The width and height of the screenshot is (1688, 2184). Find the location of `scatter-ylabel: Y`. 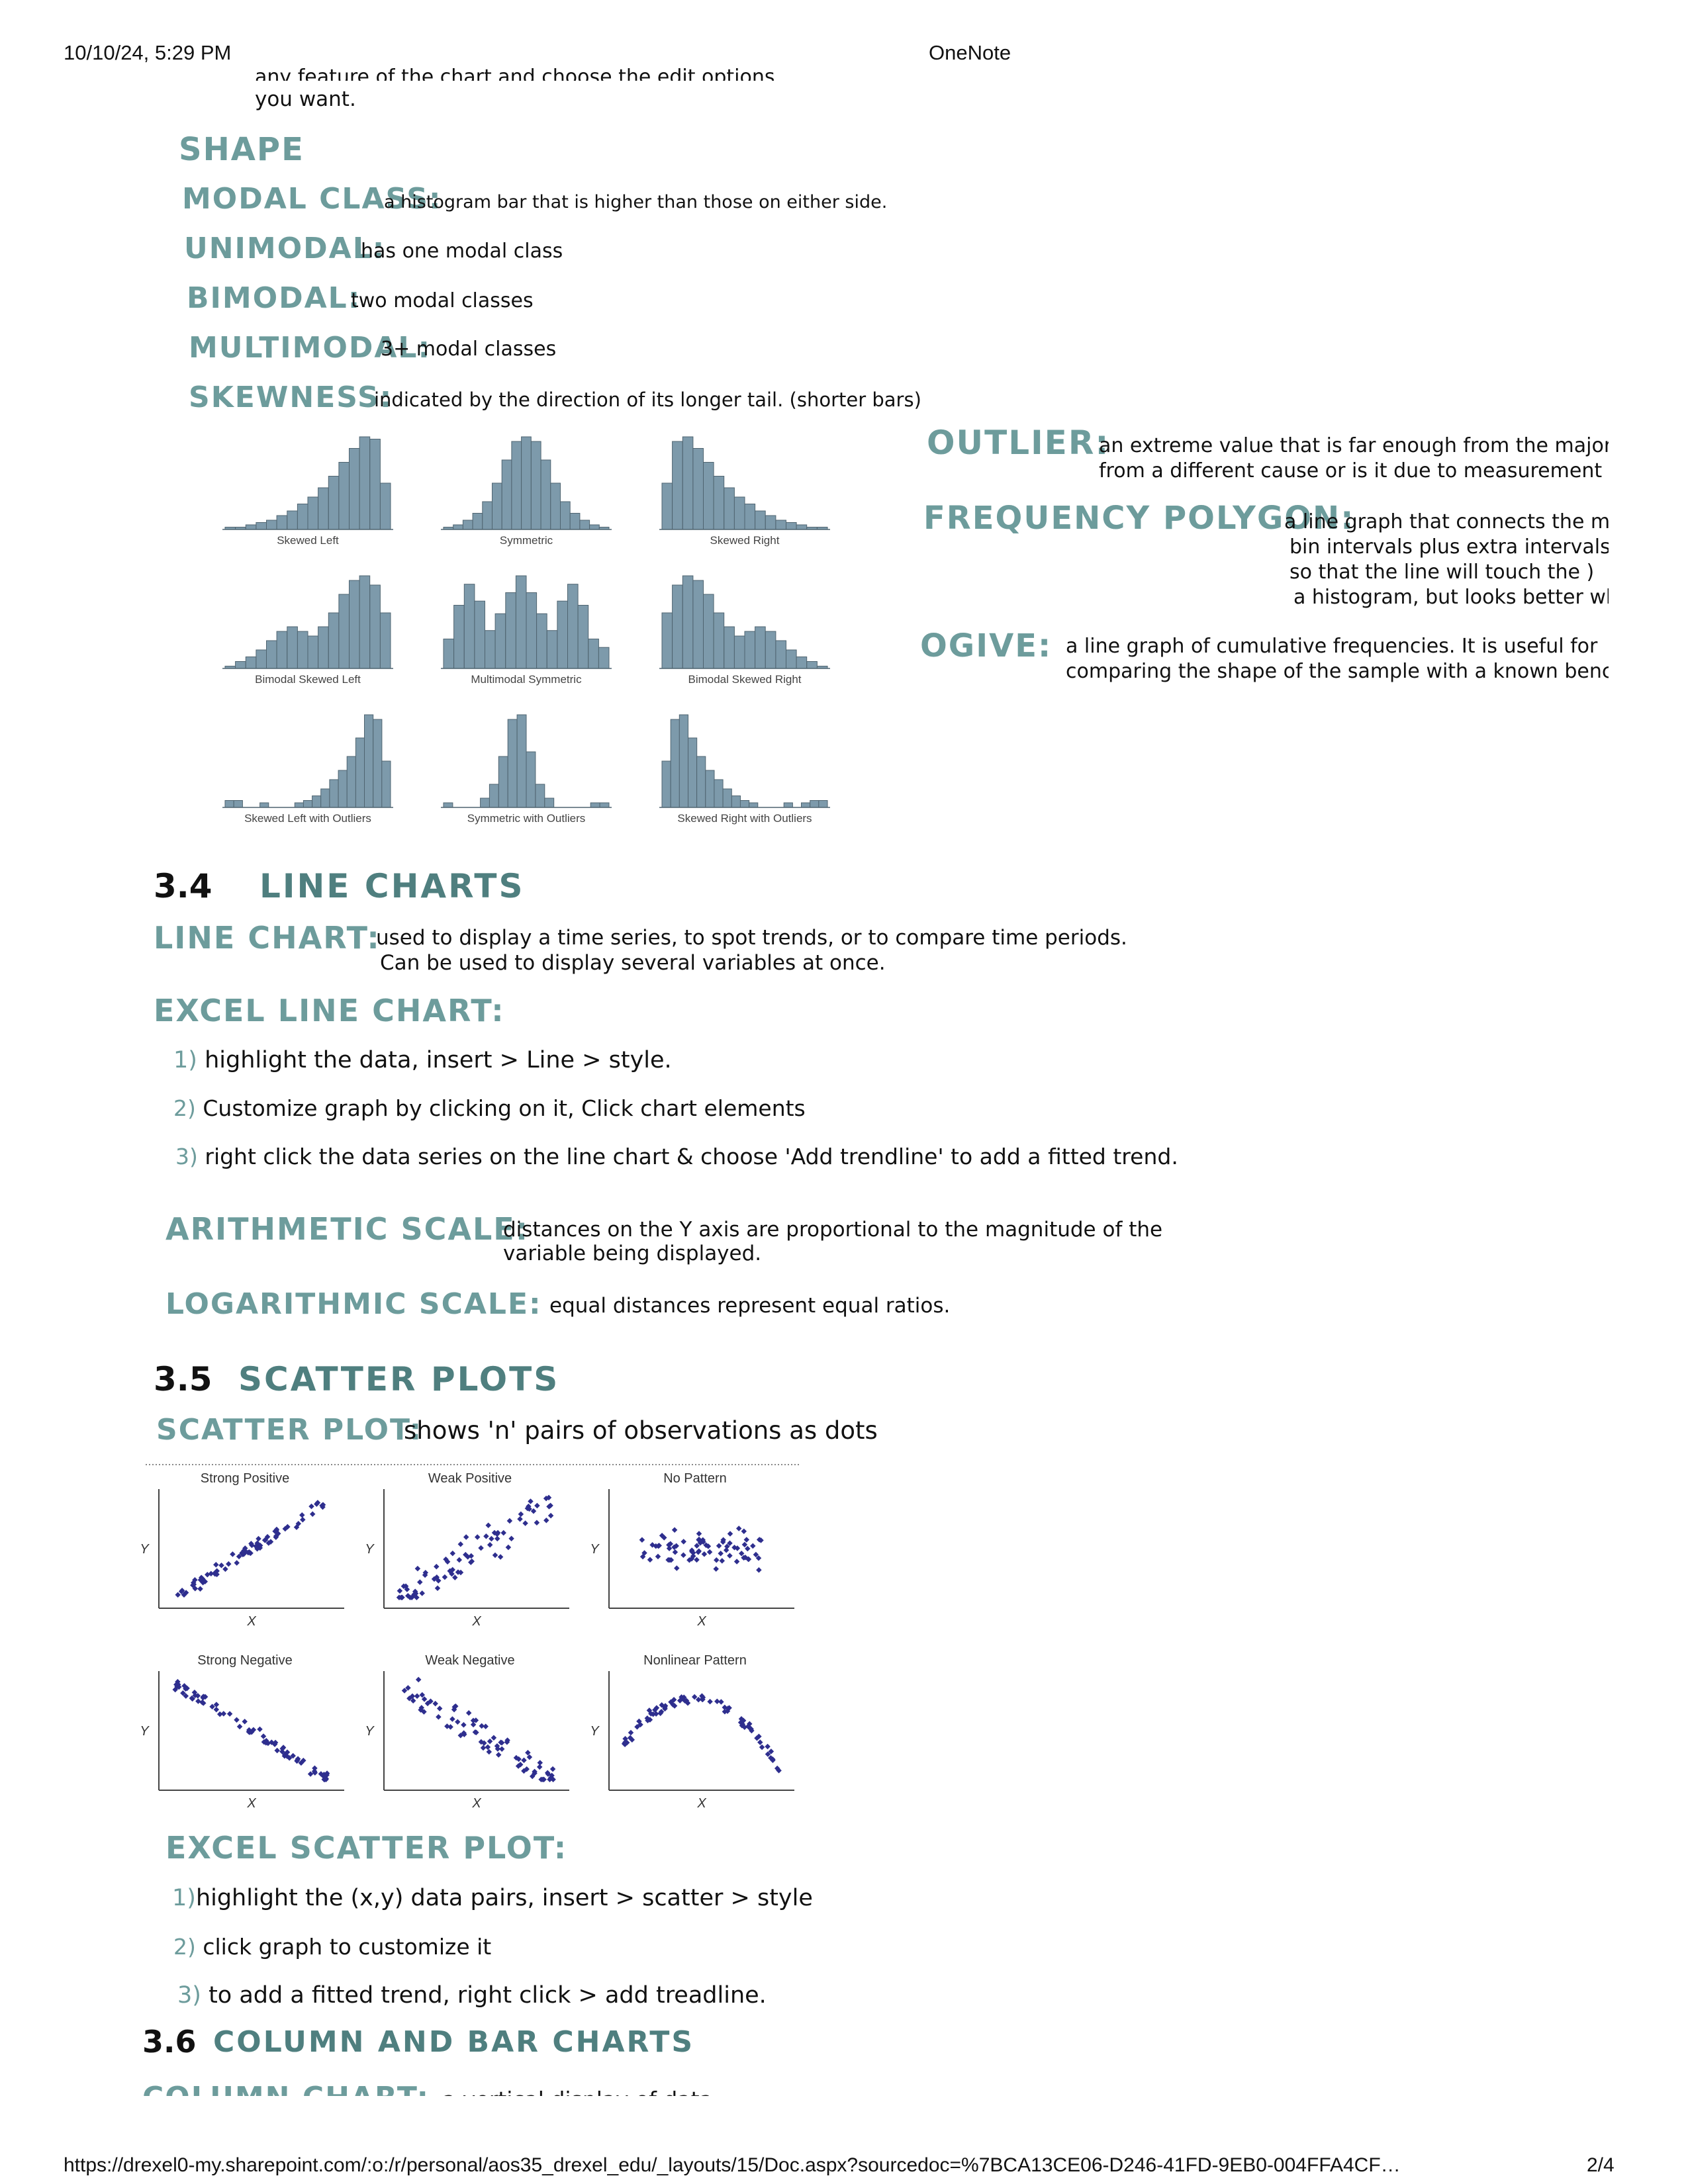

scatter-ylabel: Y is located at coordinates (370, 1550).